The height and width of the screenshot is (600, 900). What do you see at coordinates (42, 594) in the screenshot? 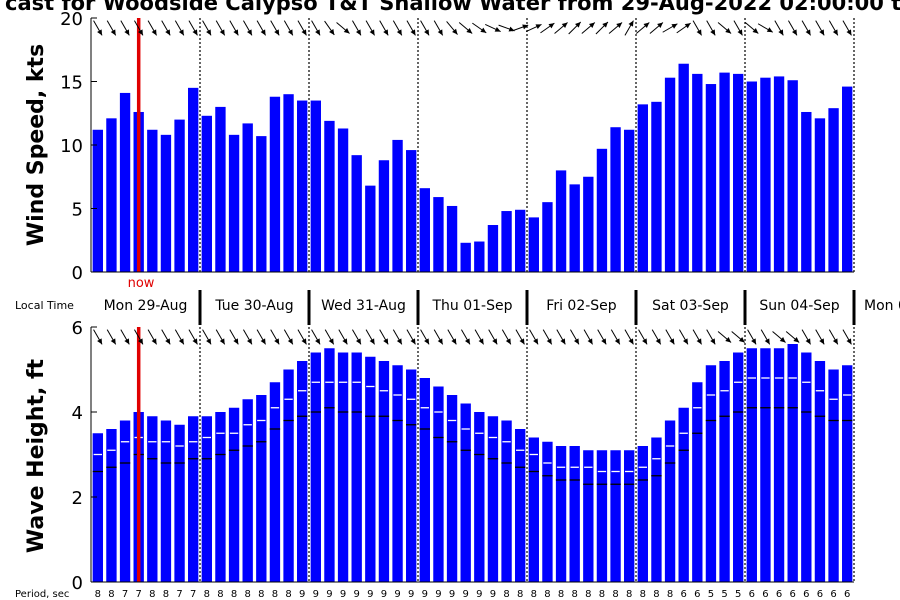
I see `period-label: Period, sec` at bounding box center [42, 594].